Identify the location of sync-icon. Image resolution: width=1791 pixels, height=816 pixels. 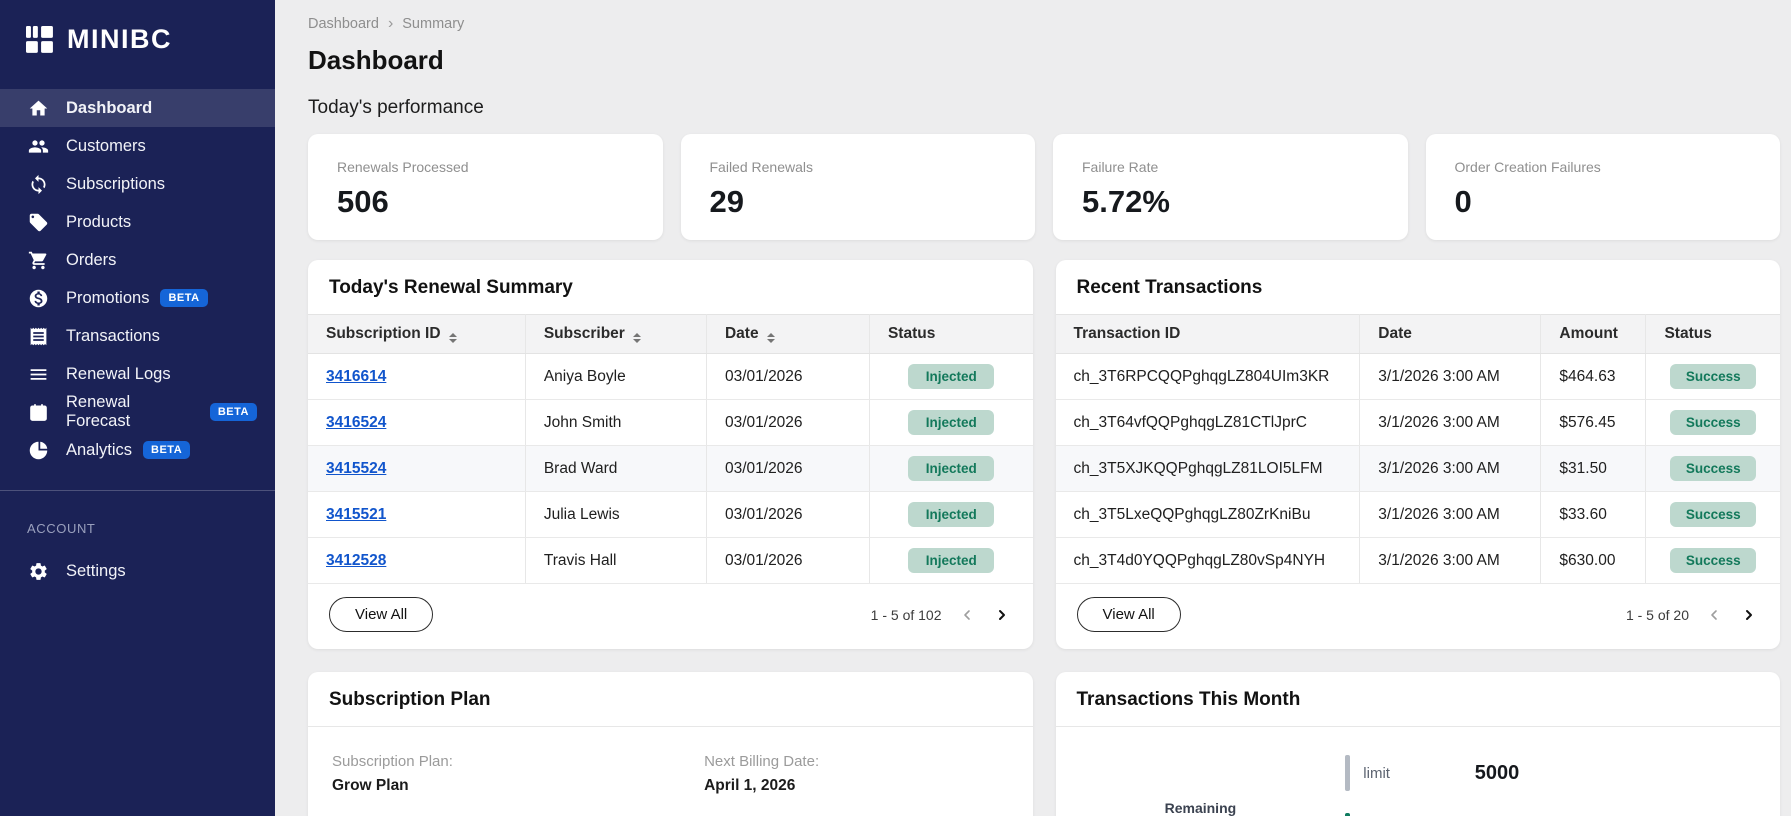
(38, 184).